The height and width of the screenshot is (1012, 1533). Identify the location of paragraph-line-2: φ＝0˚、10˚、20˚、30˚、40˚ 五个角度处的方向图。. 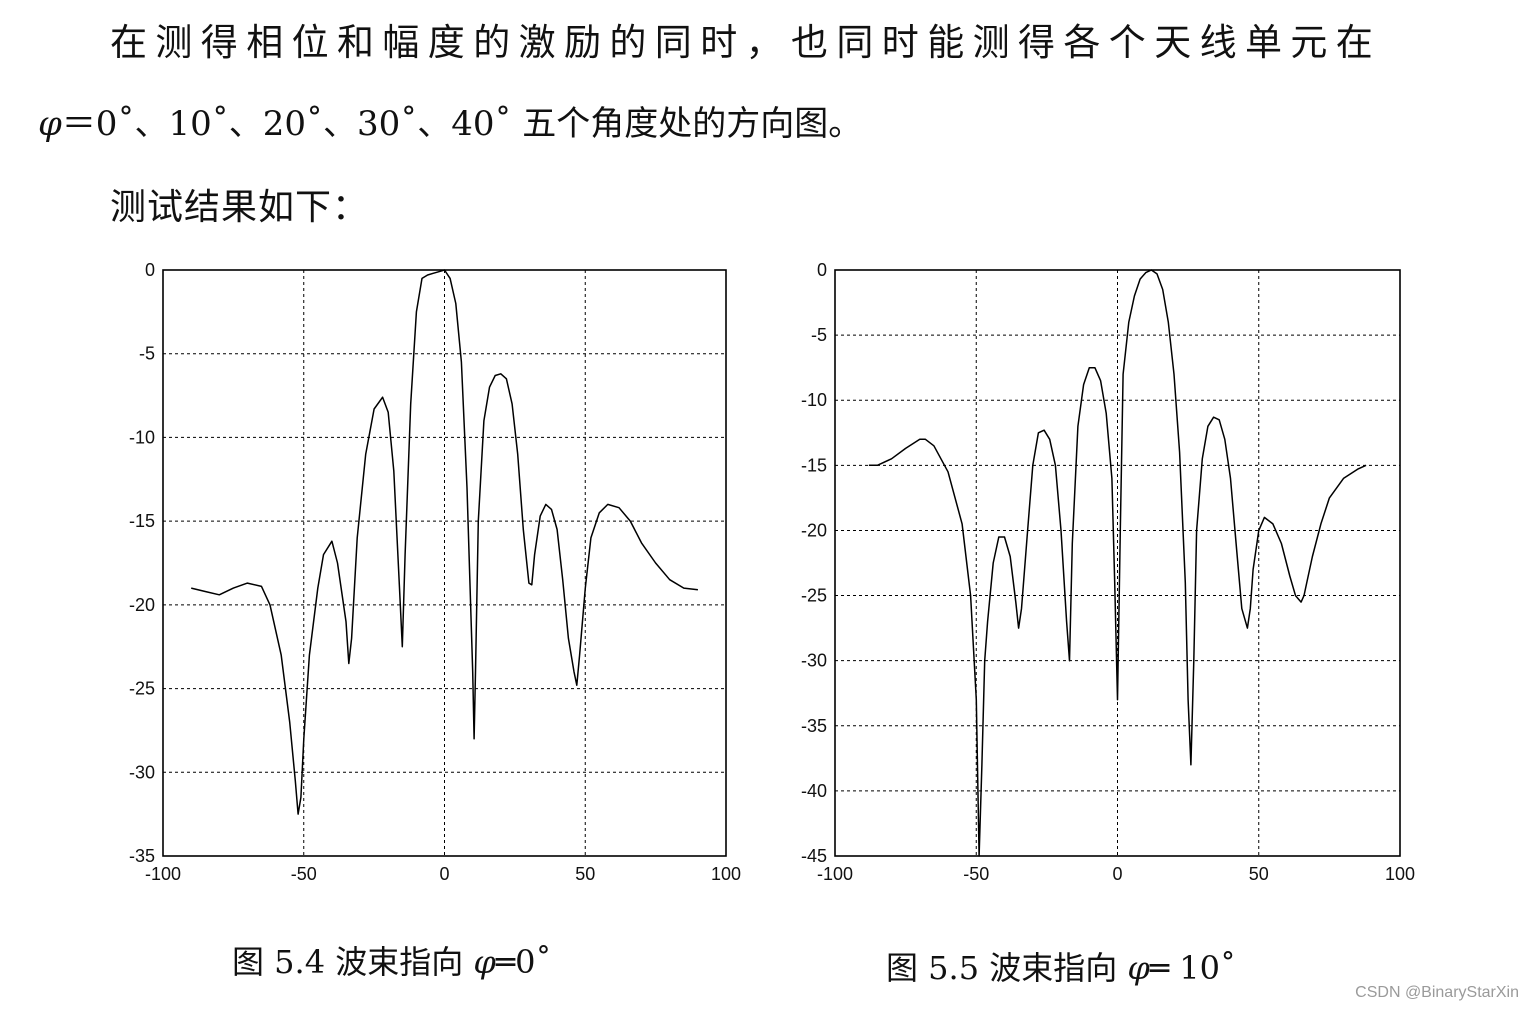
(450, 120).